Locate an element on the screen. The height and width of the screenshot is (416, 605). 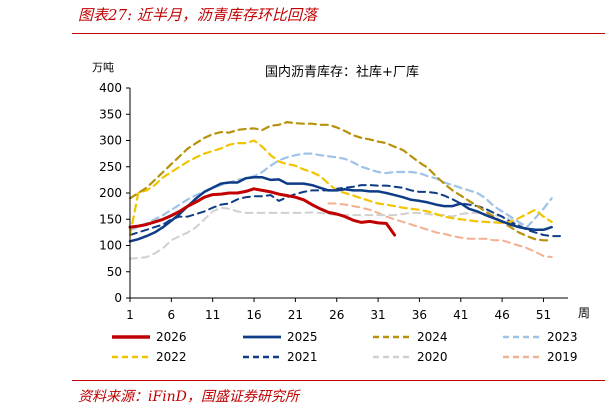
x-tick-label: 46 is located at coordinates (501, 315).